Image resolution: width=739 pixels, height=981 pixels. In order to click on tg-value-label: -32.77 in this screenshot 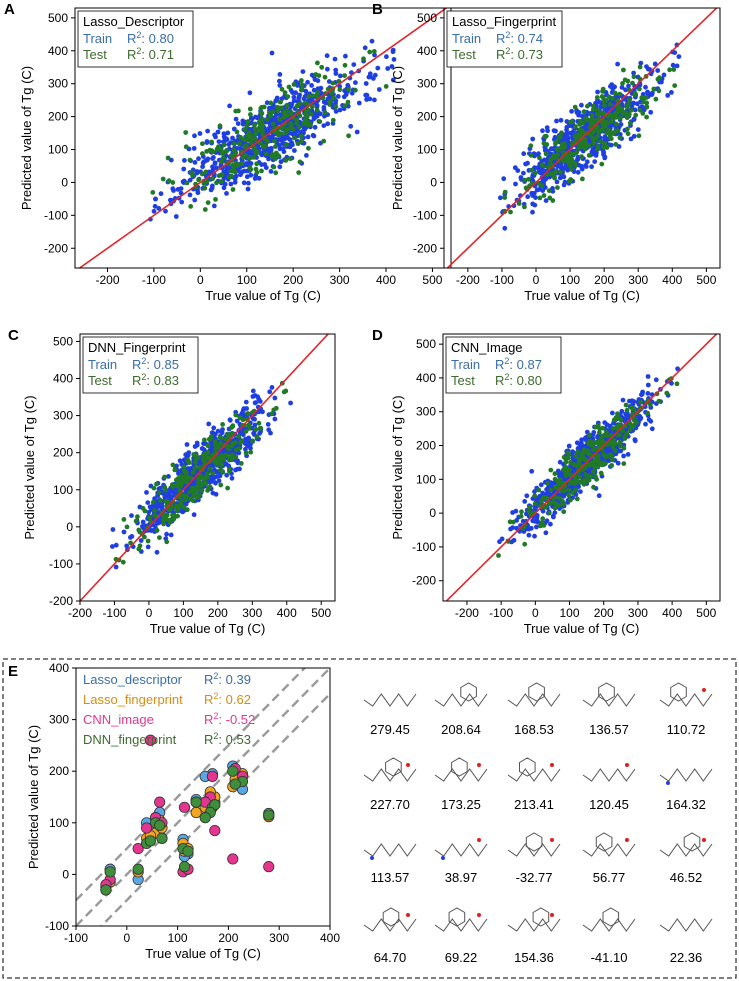, I will do `click(534, 877)`.